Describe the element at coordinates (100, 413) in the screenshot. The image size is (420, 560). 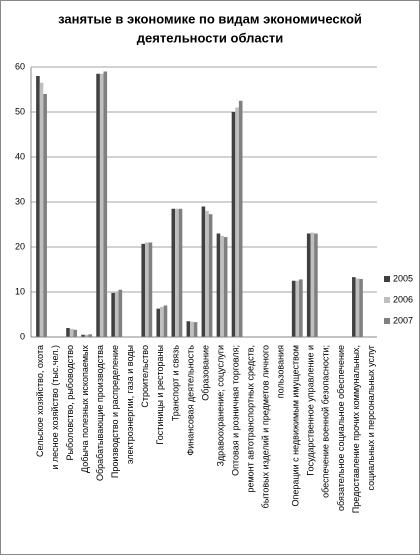
I see `x-tick-label: Обрабатывающие производства` at that location.